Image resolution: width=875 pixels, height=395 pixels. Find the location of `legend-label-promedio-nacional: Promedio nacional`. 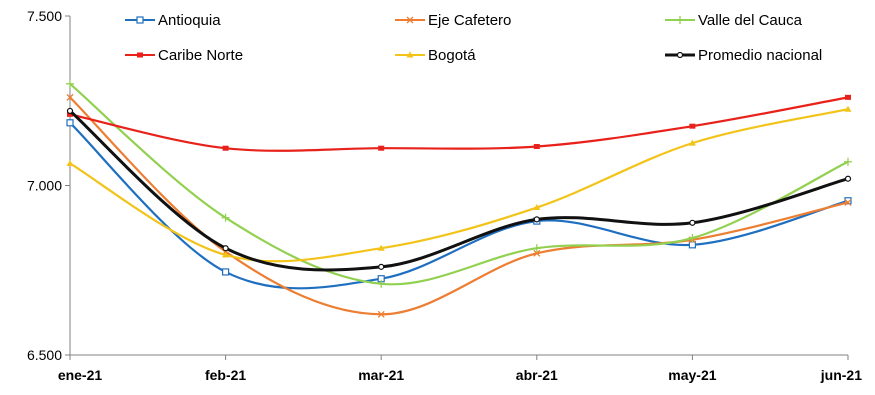

legend-label-promedio-nacional: Promedio nacional is located at coordinates (760, 55).